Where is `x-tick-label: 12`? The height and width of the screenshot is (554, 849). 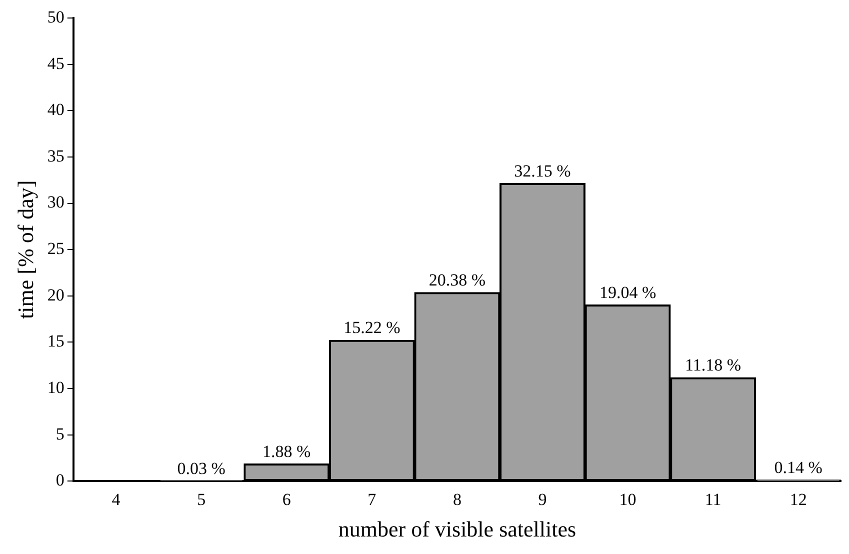 x-tick-label: 12 is located at coordinates (798, 499).